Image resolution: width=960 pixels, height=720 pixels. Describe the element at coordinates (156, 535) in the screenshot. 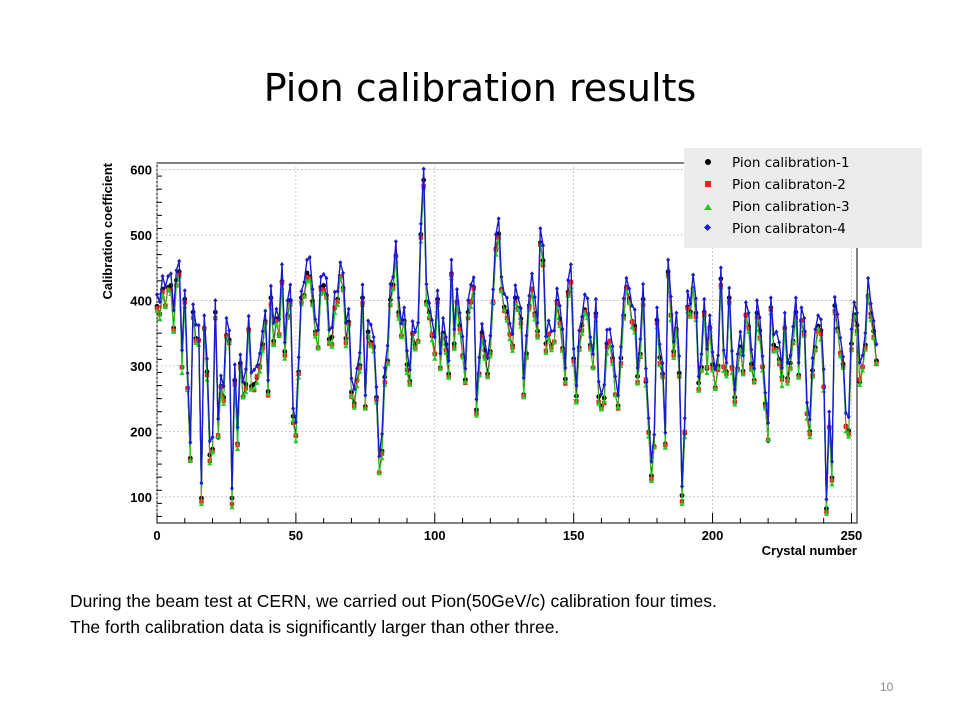

I see `x-tick-label: 0` at that location.